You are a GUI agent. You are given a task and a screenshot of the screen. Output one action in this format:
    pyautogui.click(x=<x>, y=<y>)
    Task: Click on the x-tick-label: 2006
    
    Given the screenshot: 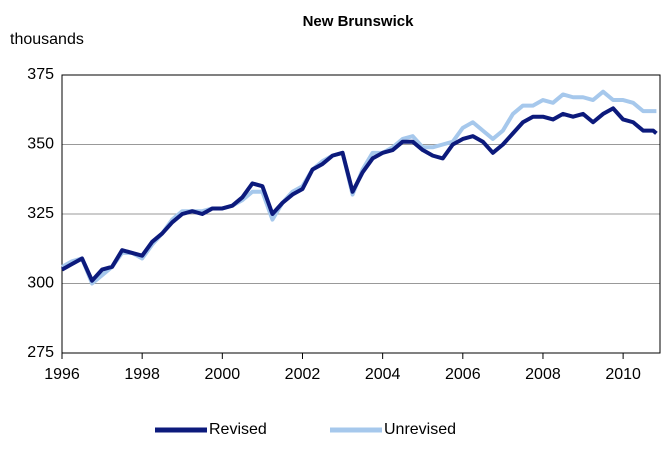 What is the action you would take?
    pyautogui.click(x=463, y=374)
    